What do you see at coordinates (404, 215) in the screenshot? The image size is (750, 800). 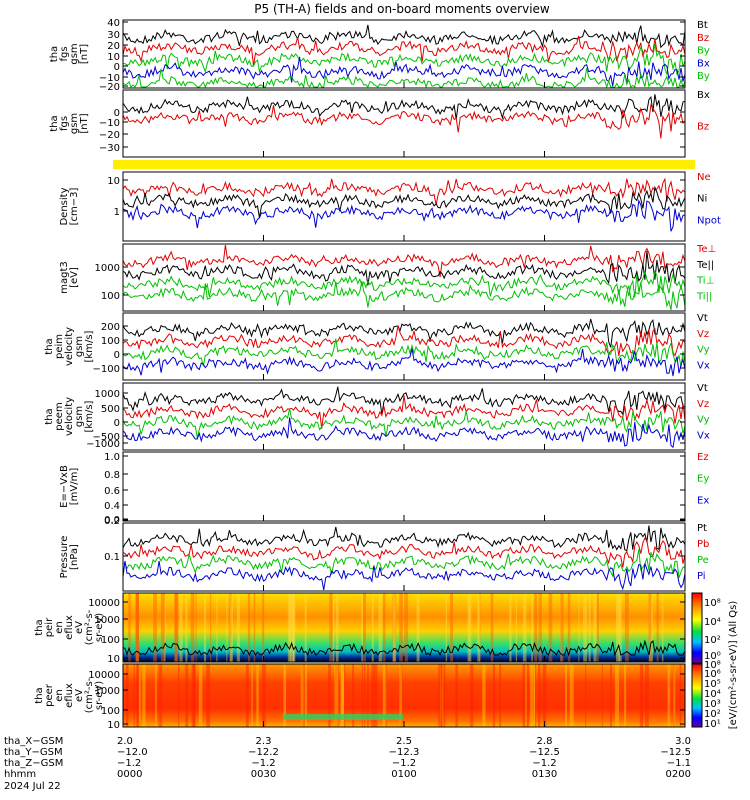 I see `series-line-Npot` at bounding box center [404, 215].